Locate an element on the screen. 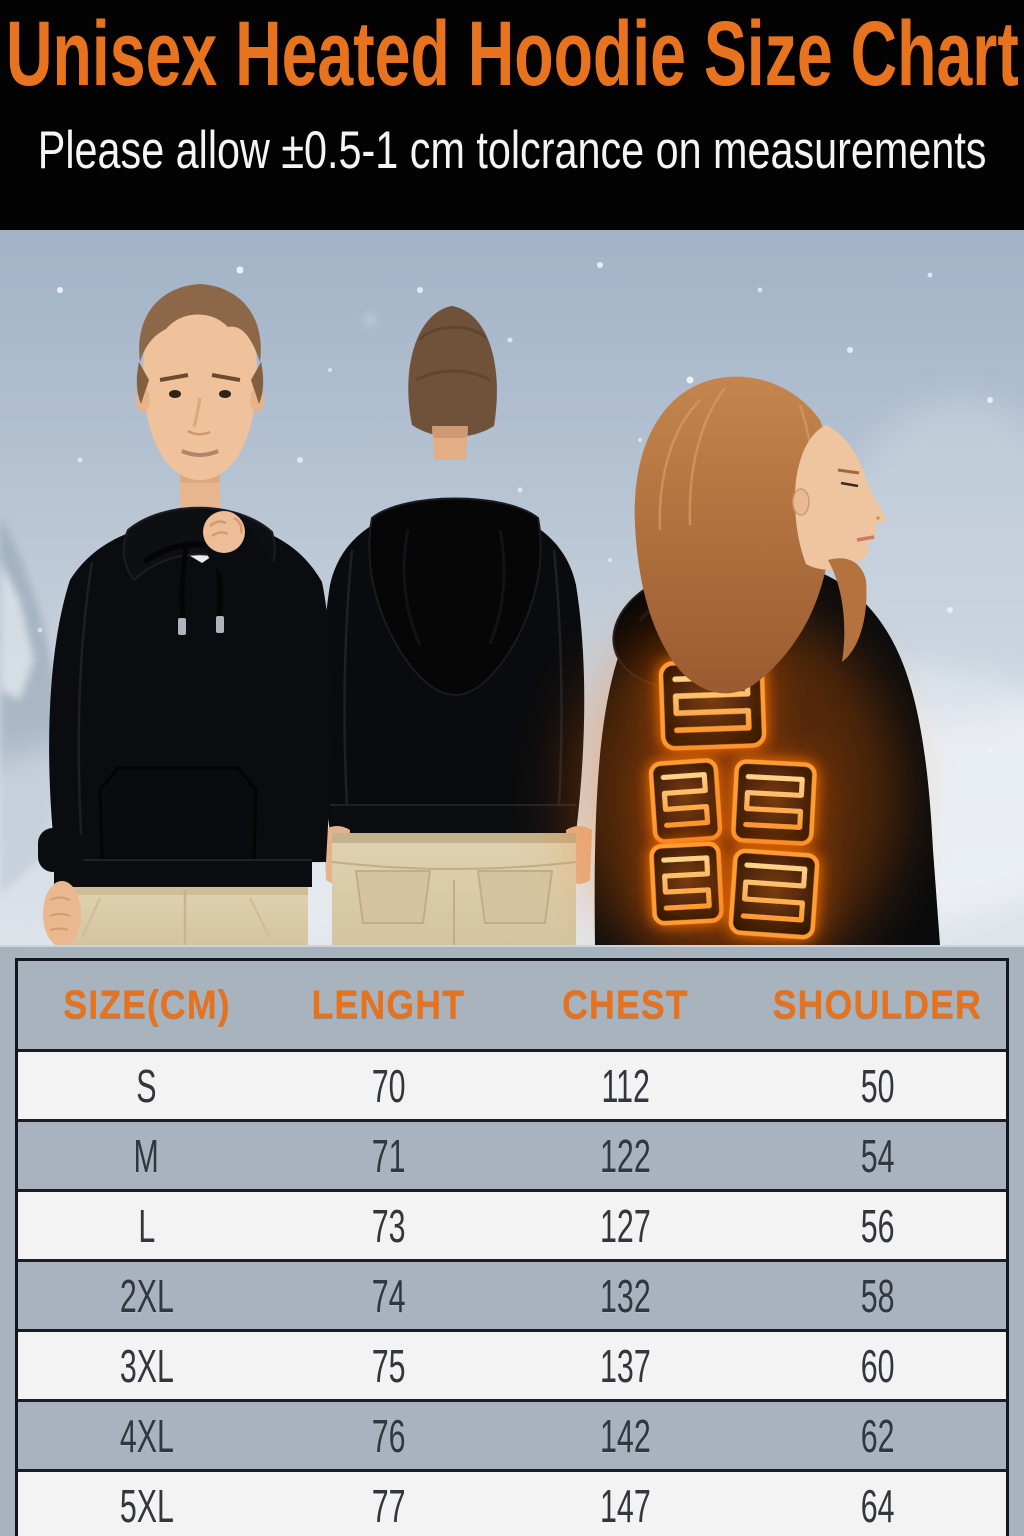 This screenshot has height=1536, width=1024. table-row-s: S 70 112 50 is located at coordinates (512, 1084).